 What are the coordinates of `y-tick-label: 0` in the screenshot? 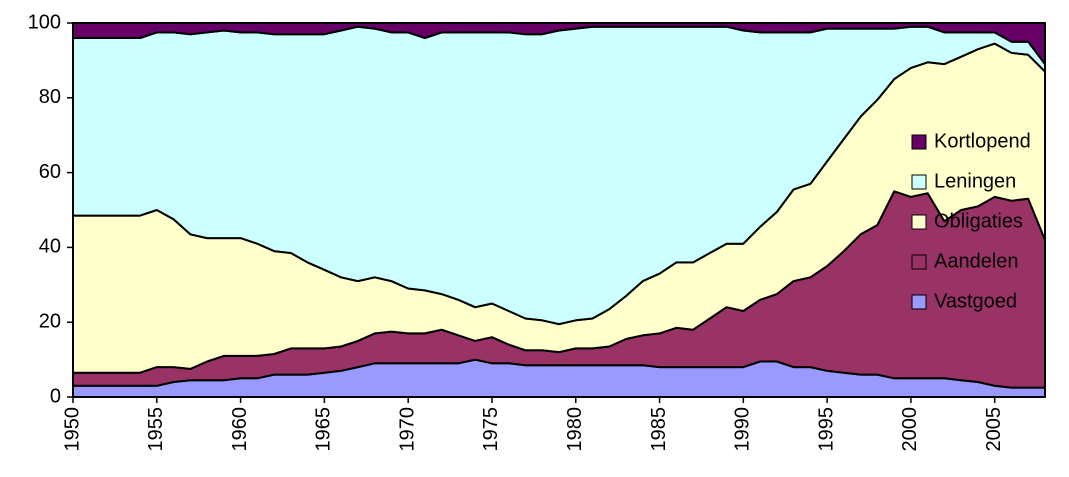 It's located at (55, 396).